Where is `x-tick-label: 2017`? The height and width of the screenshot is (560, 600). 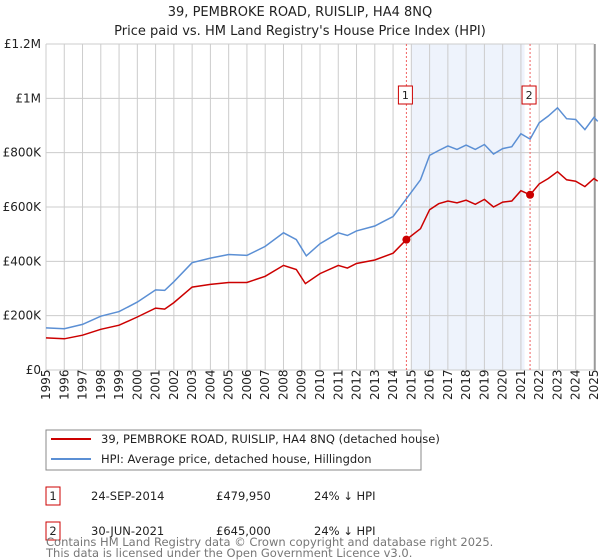 x-tick-label: 2017 is located at coordinates (448, 384).